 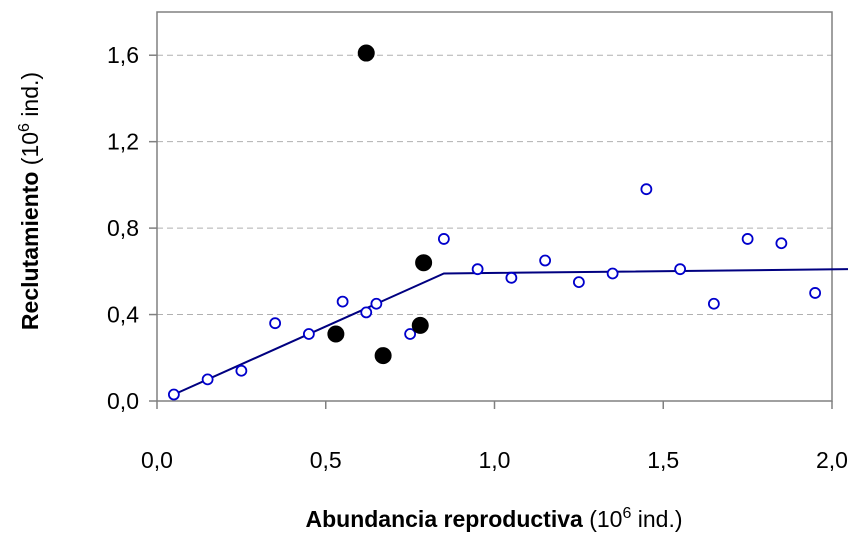 I want to click on x-axis-title: Abundancia reproductiva (106 ind.), so click(x=493, y=518).